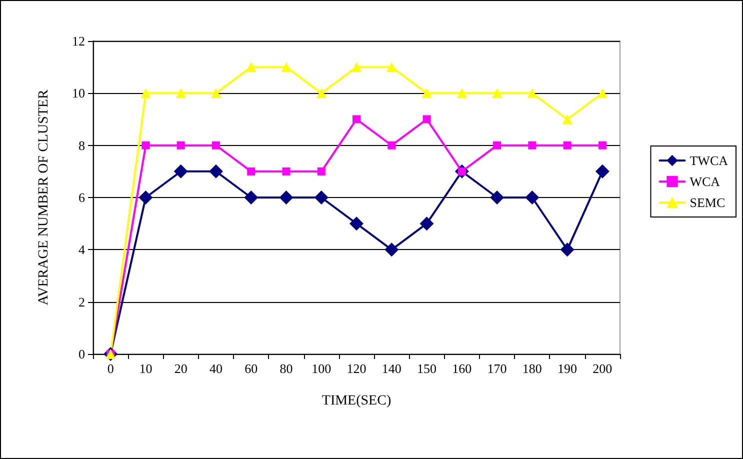 This screenshot has height=459, width=743. What do you see at coordinates (357, 401) in the screenshot?
I see `x-axis-title: TIME(SEC)` at bounding box center [357, 401].